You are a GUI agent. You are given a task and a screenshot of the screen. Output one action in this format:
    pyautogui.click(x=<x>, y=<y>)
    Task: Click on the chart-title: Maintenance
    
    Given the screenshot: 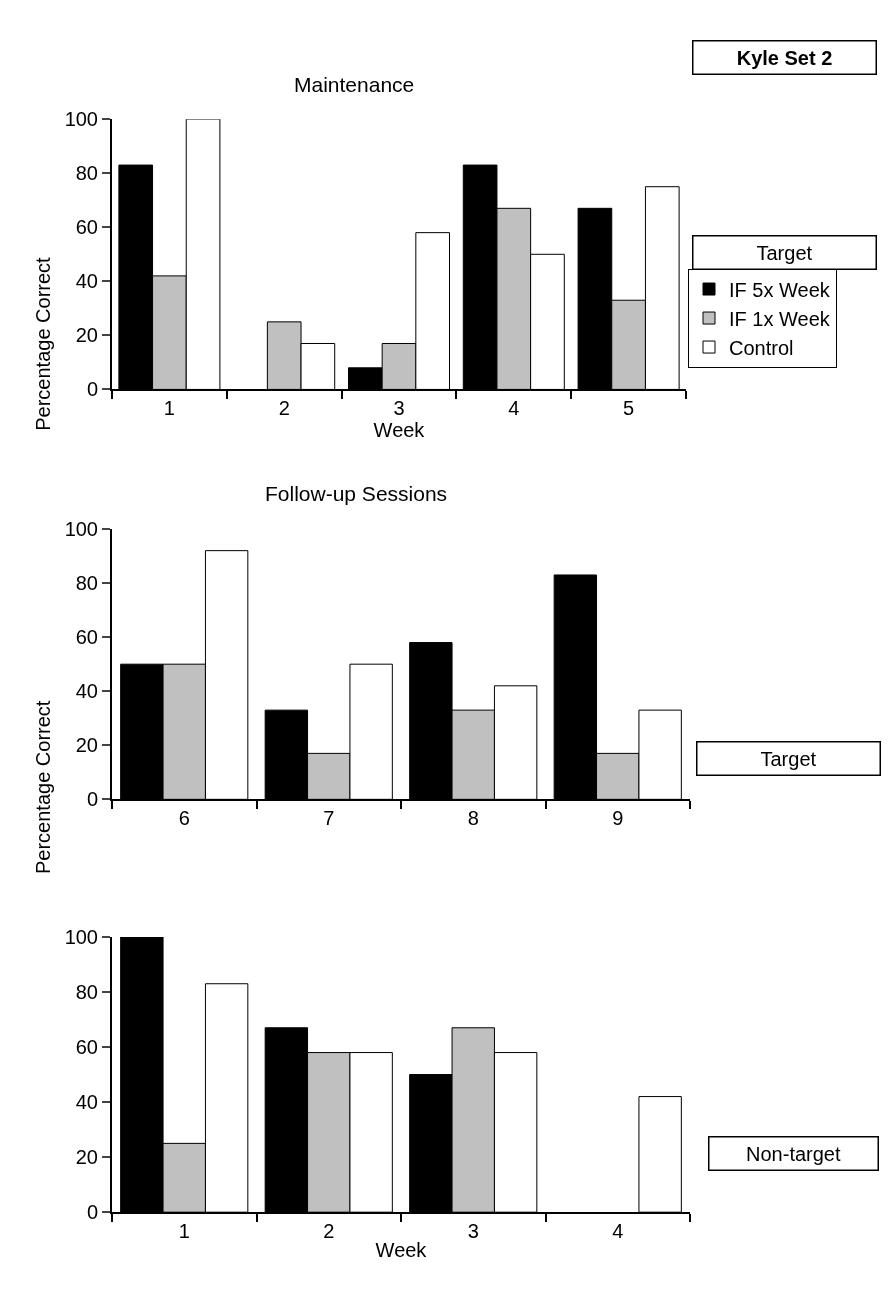 What is the action you would take?
    pyautogui.click(x=354, y=84)
    